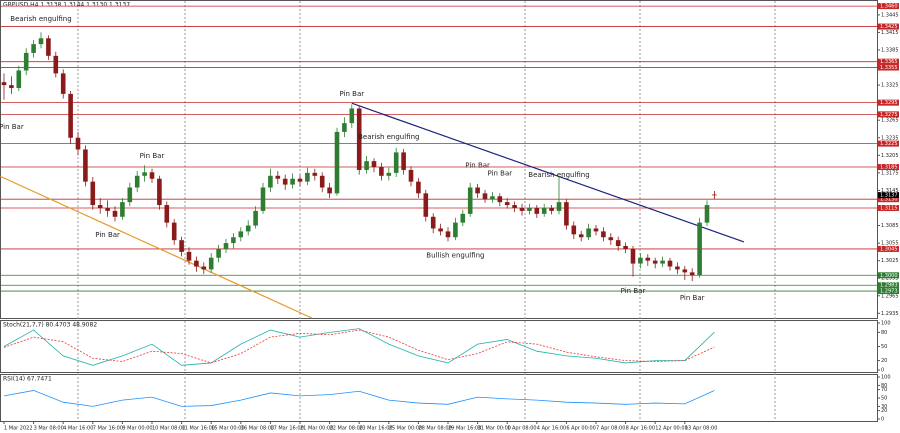 This screenshot has width=900, height=433. What do you see at coordinates (890, 296) in the screenshot?
I see `y-tick-label: 1.2965` at bounding box center [890, 296].